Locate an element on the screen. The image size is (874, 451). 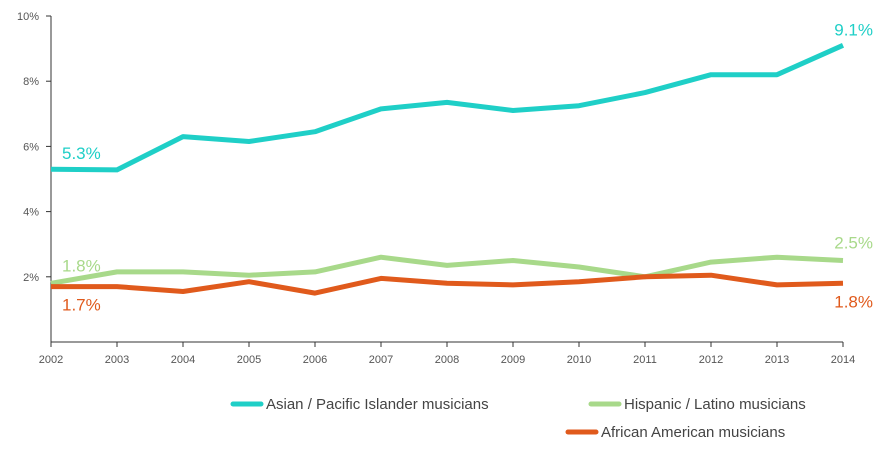
series-line-african-american-musicians is located at coordinates (447, 284).